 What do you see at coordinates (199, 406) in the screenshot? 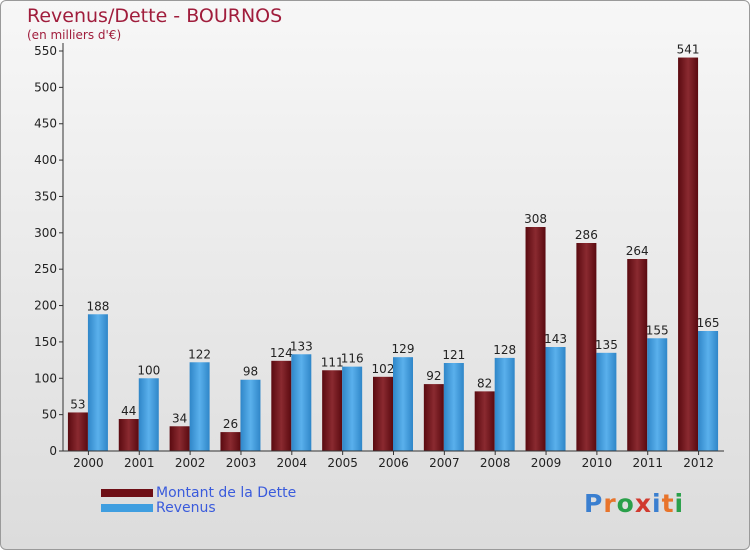
I see `bar-revenue-2002` at bounding box center [199, 406].